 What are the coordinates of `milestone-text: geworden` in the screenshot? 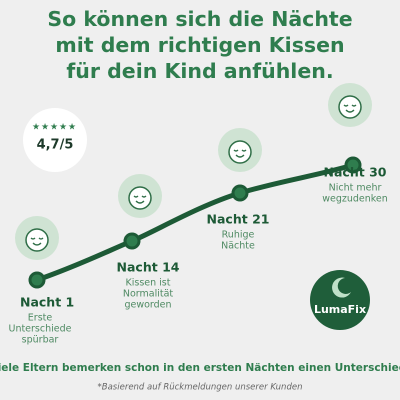 It's located at (147, 305).